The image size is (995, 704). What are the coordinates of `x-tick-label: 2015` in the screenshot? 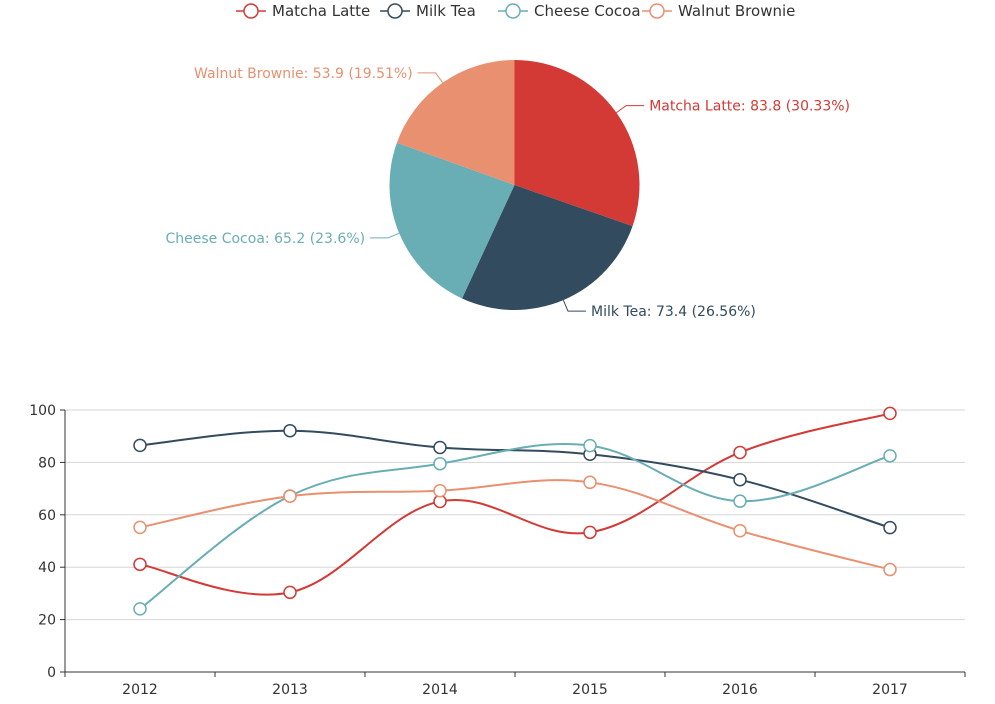 It's located at (590, 690).